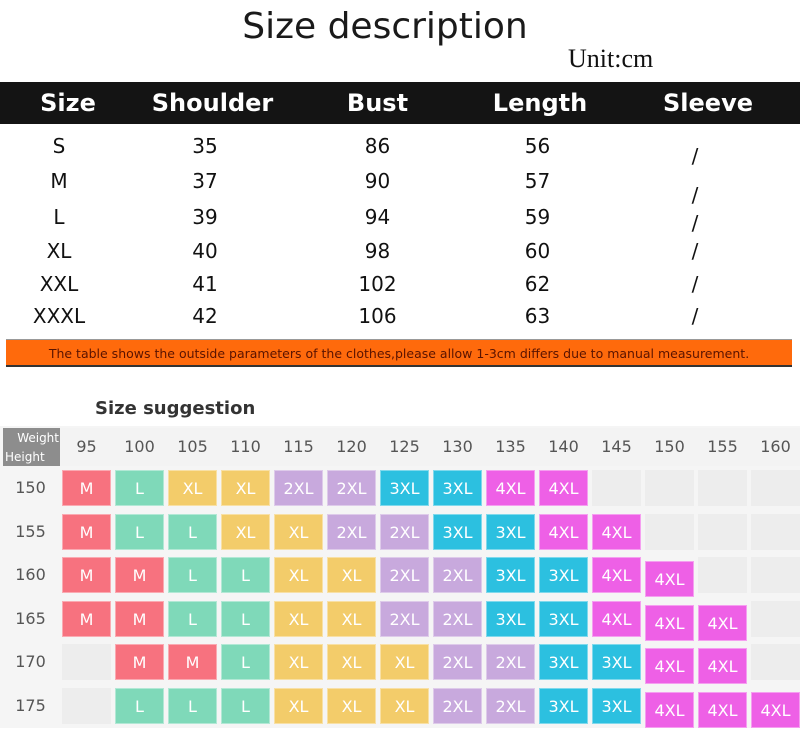  I want to click on unit-label: Unit:cm, so click(611, 58).